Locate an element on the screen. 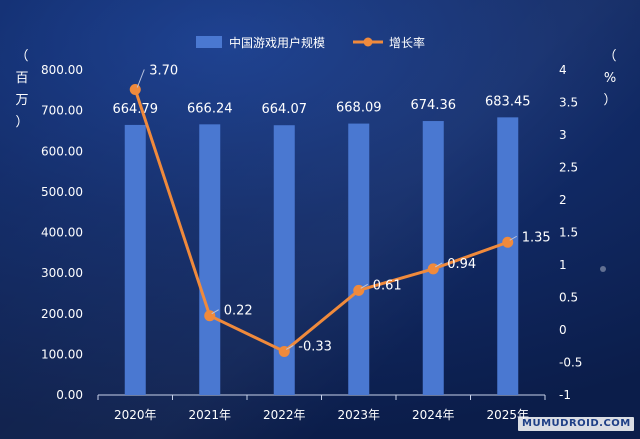 The image size is (640, 439). y-right-tick-label: 1.5 is located at coordinates (568, 233).